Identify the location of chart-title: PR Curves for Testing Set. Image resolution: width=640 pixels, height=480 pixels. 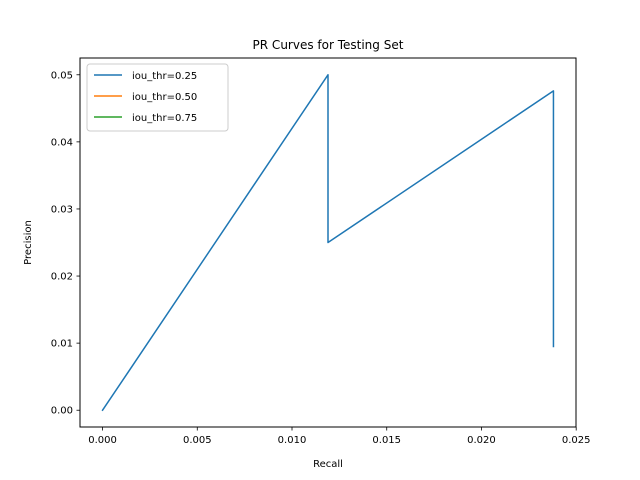
(328, 45).